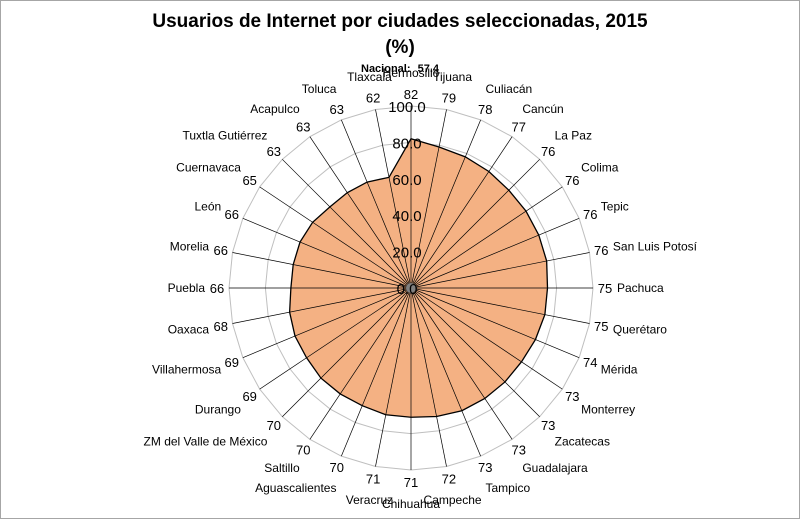 The height and width of the screenshot is (519, 800). I want to click on value-label: 74, so click(590, 362).